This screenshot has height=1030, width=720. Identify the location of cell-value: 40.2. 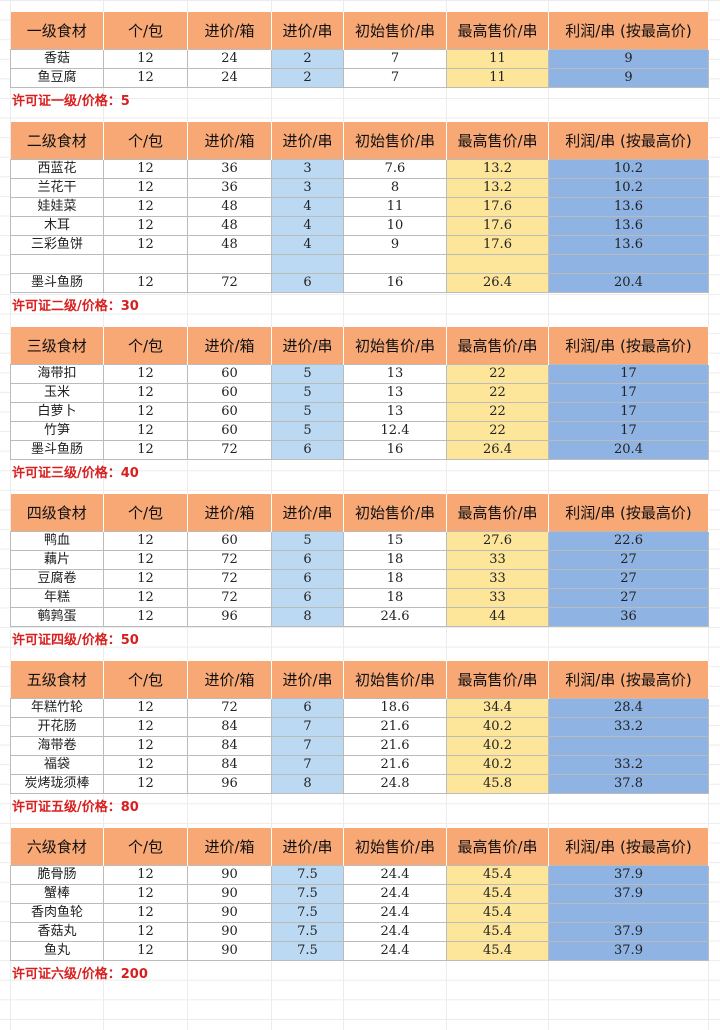
(497, 746).